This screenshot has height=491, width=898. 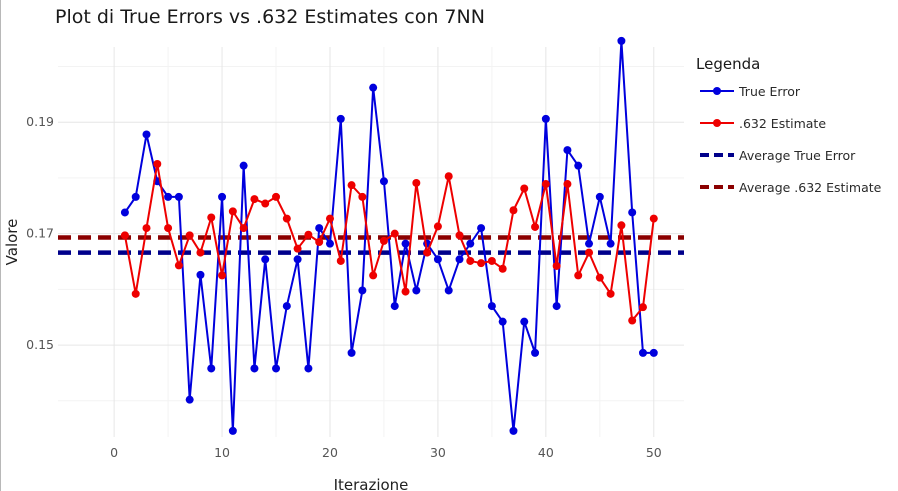 What do you see at coordinates (12, 242) in the screenshot?
I see `y-axis-title: Valore` at bounding box center [12, 242].